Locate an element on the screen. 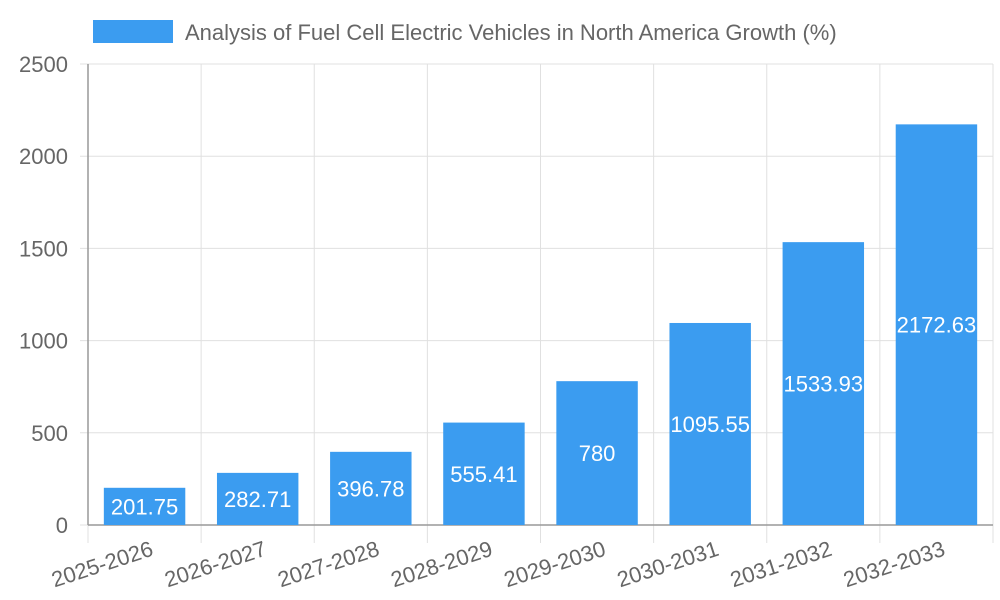 The width and height of the screenshot is (1000, 600). data-label: 396.78 is located at coordinates (370, 488).